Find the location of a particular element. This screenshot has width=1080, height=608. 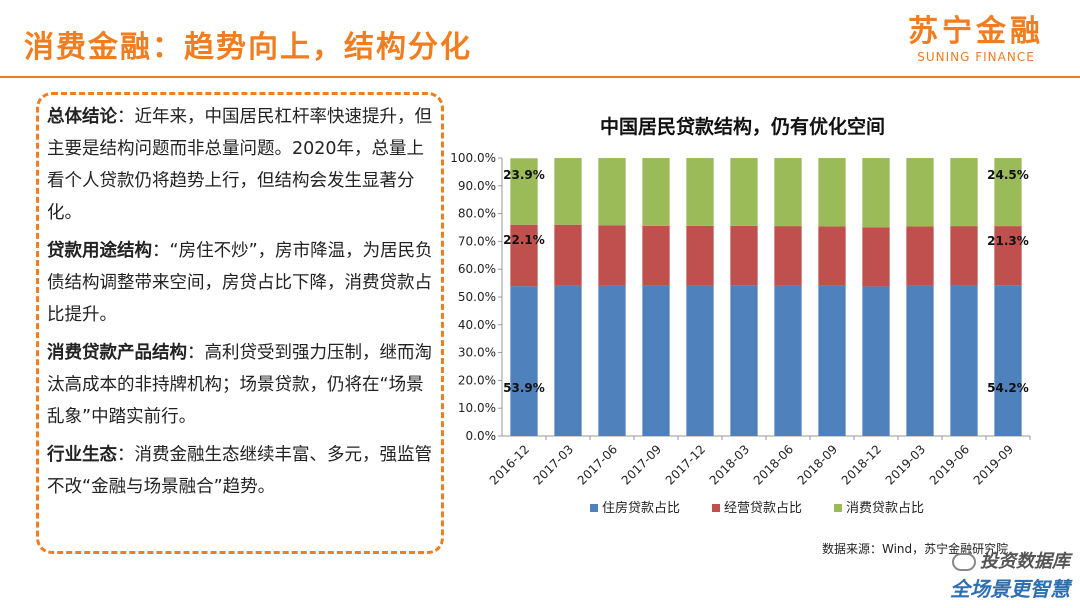

x-tick-label: 2018-12 is located at coordinates (861, 464).